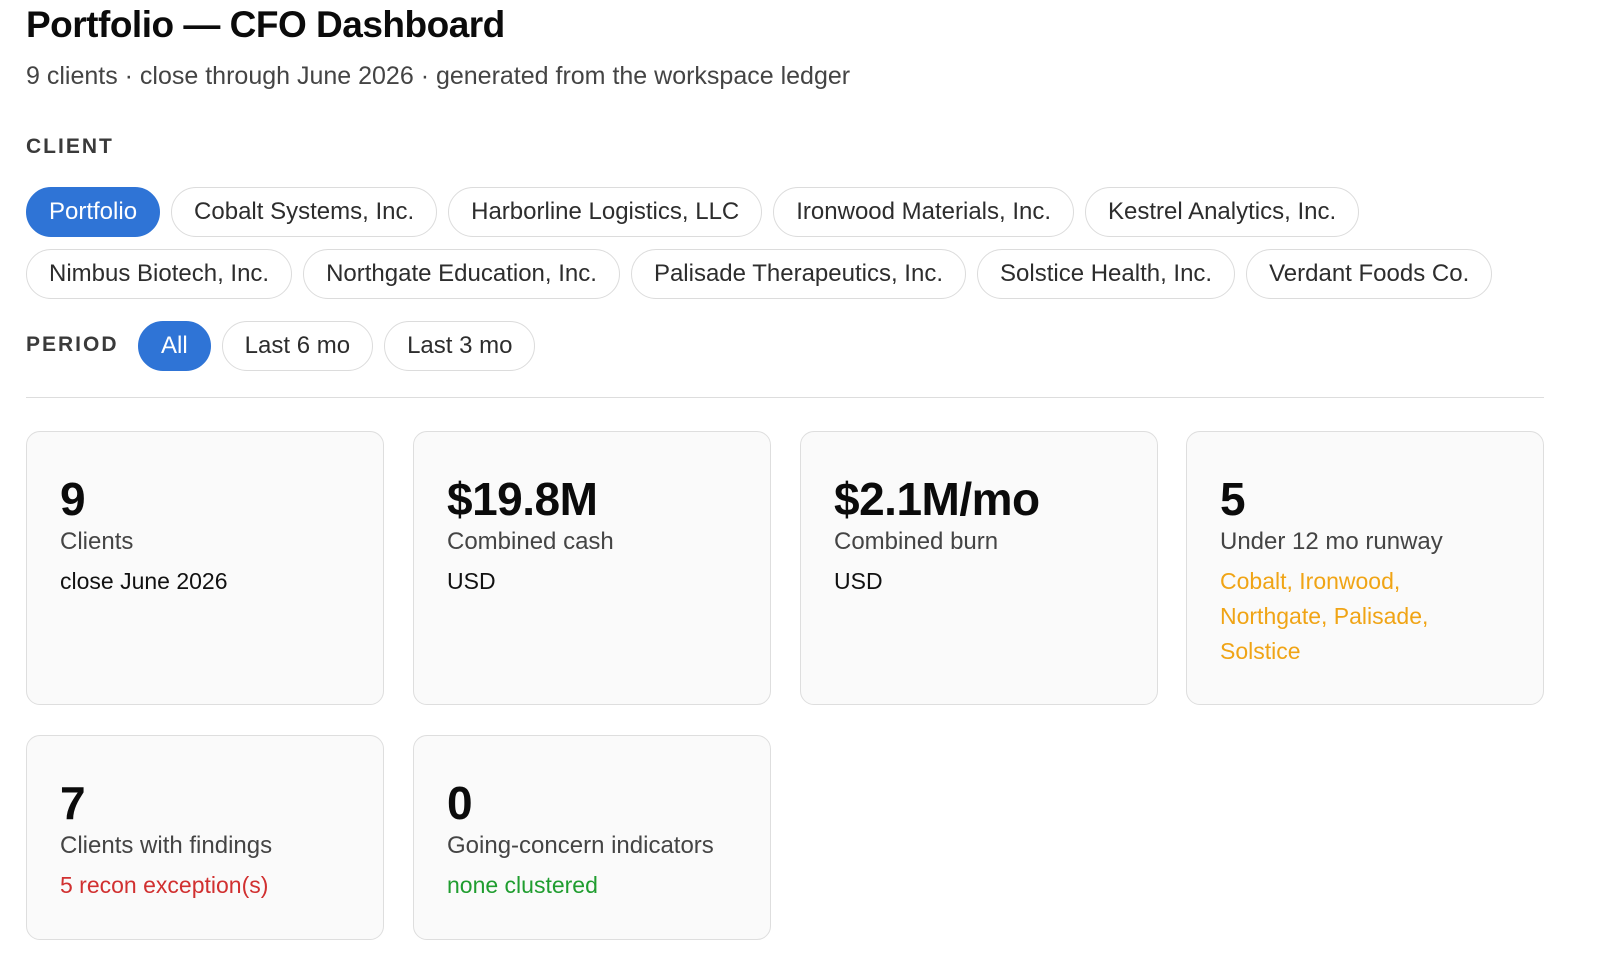 The width and height of the screenshot is (1600, 975). Describe the element at coordinates (1106, 274) in the screenshot. I see `client-chip-solstice: Solstice Health, Inc.` at that location.